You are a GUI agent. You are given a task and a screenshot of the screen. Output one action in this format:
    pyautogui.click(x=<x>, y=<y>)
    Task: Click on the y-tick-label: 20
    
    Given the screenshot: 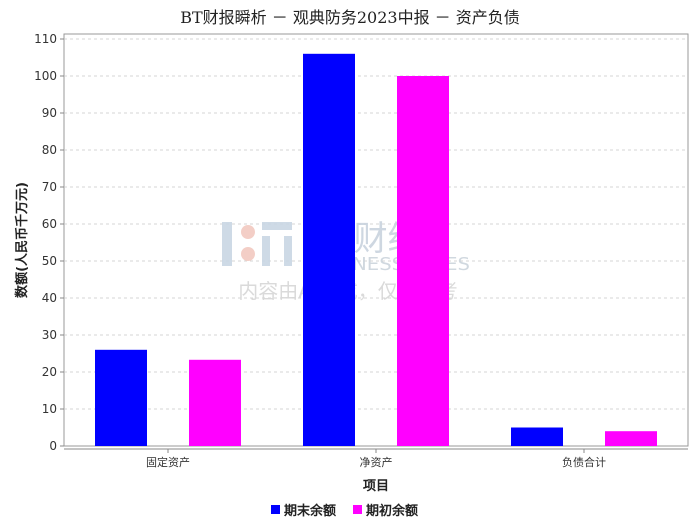 What is the action you would take?
    pyautogui.click(x=49, y=372)
    